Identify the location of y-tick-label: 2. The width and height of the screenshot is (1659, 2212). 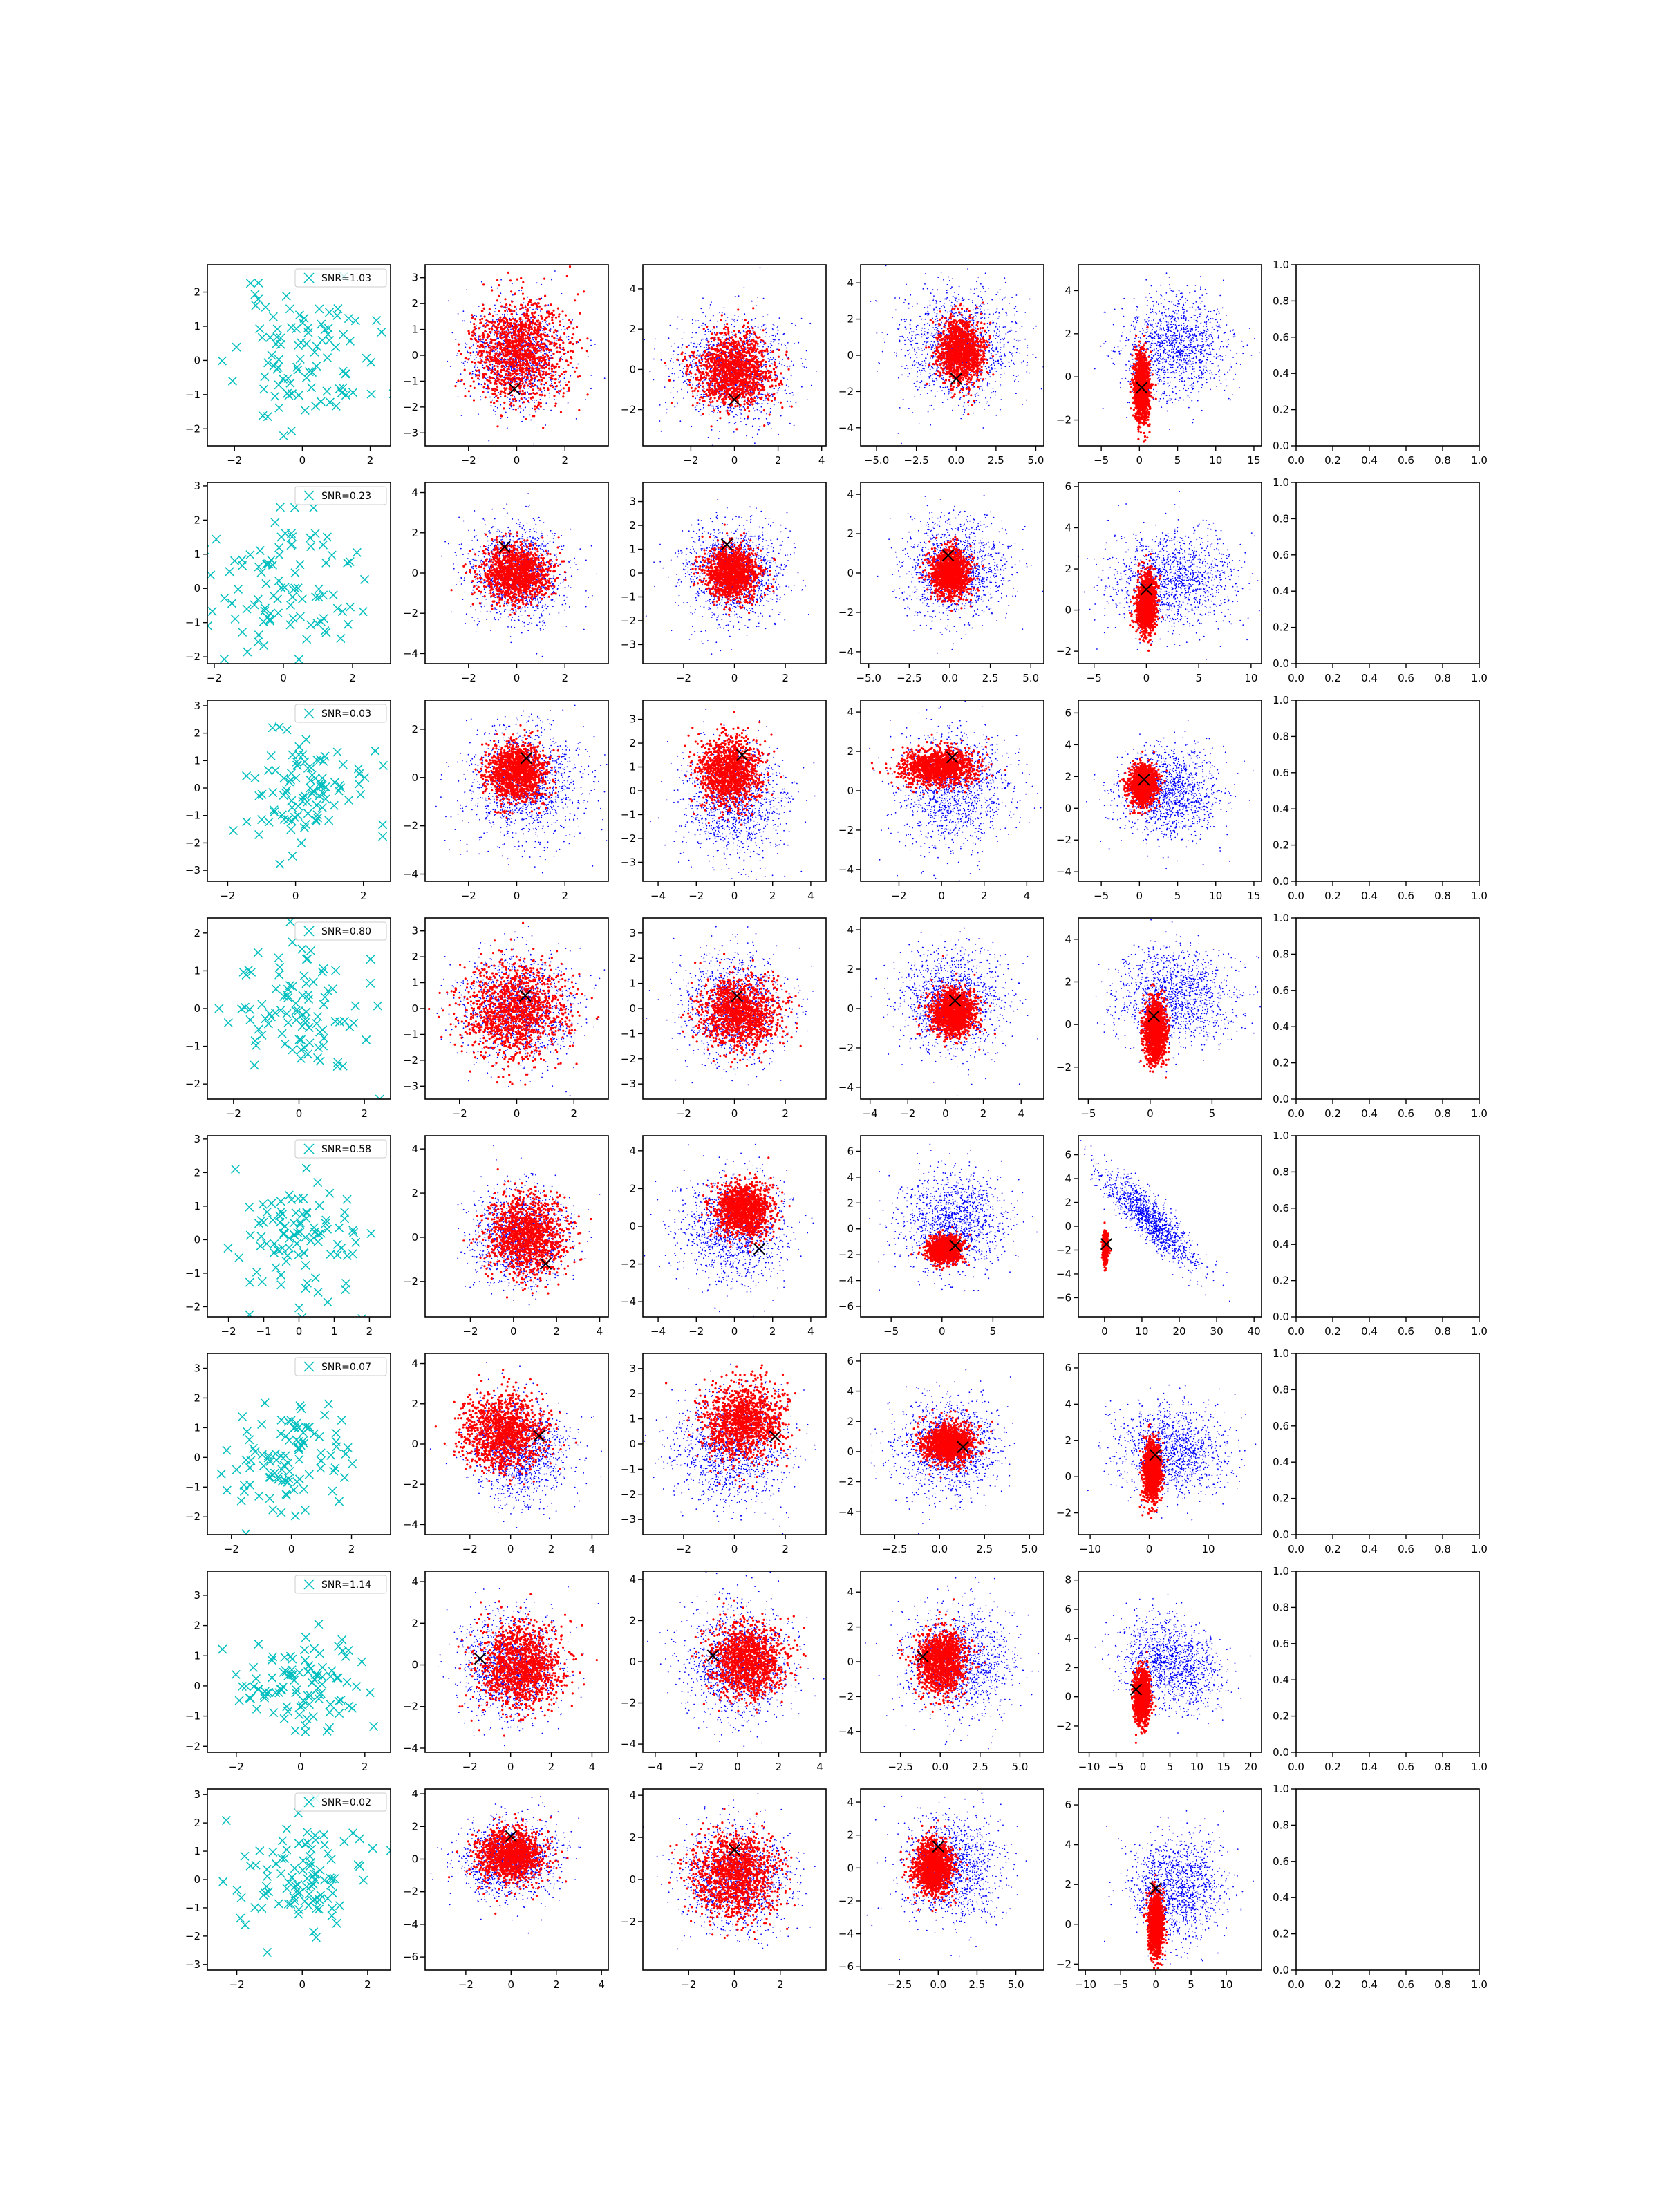
(414, 303).